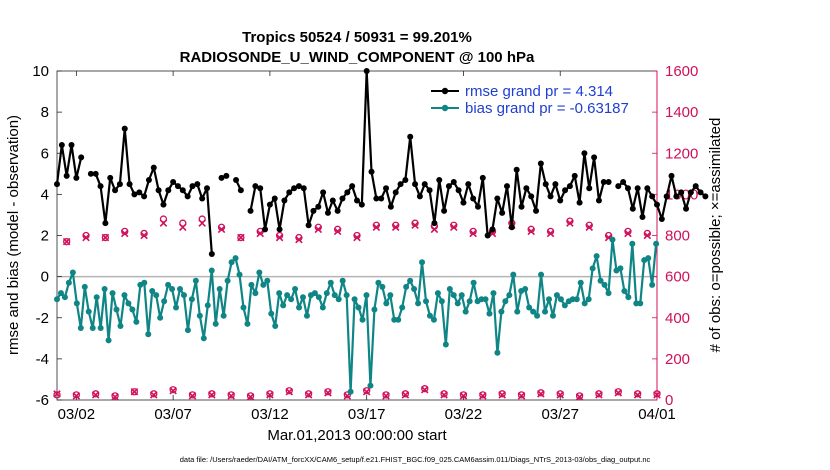 The image size is (830, 470). Describe the element at coordinates (539, 91) in the screenshot. I see `legend-rmse-label: rmse grand pr = 4.314` at that location.